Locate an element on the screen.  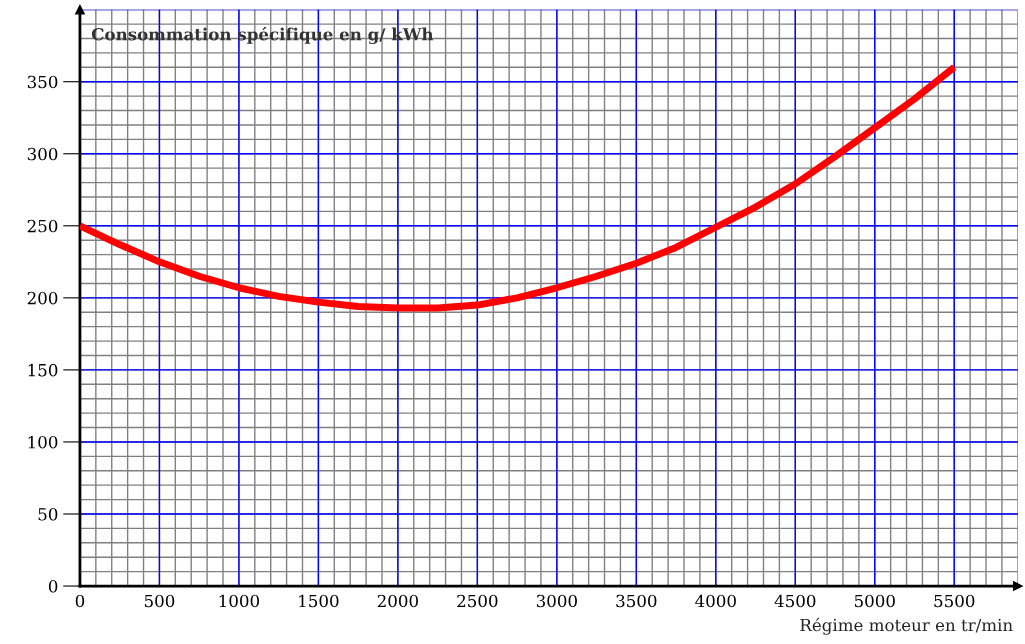
x-tick-label: 1000 is located at coordinates (239, 601).